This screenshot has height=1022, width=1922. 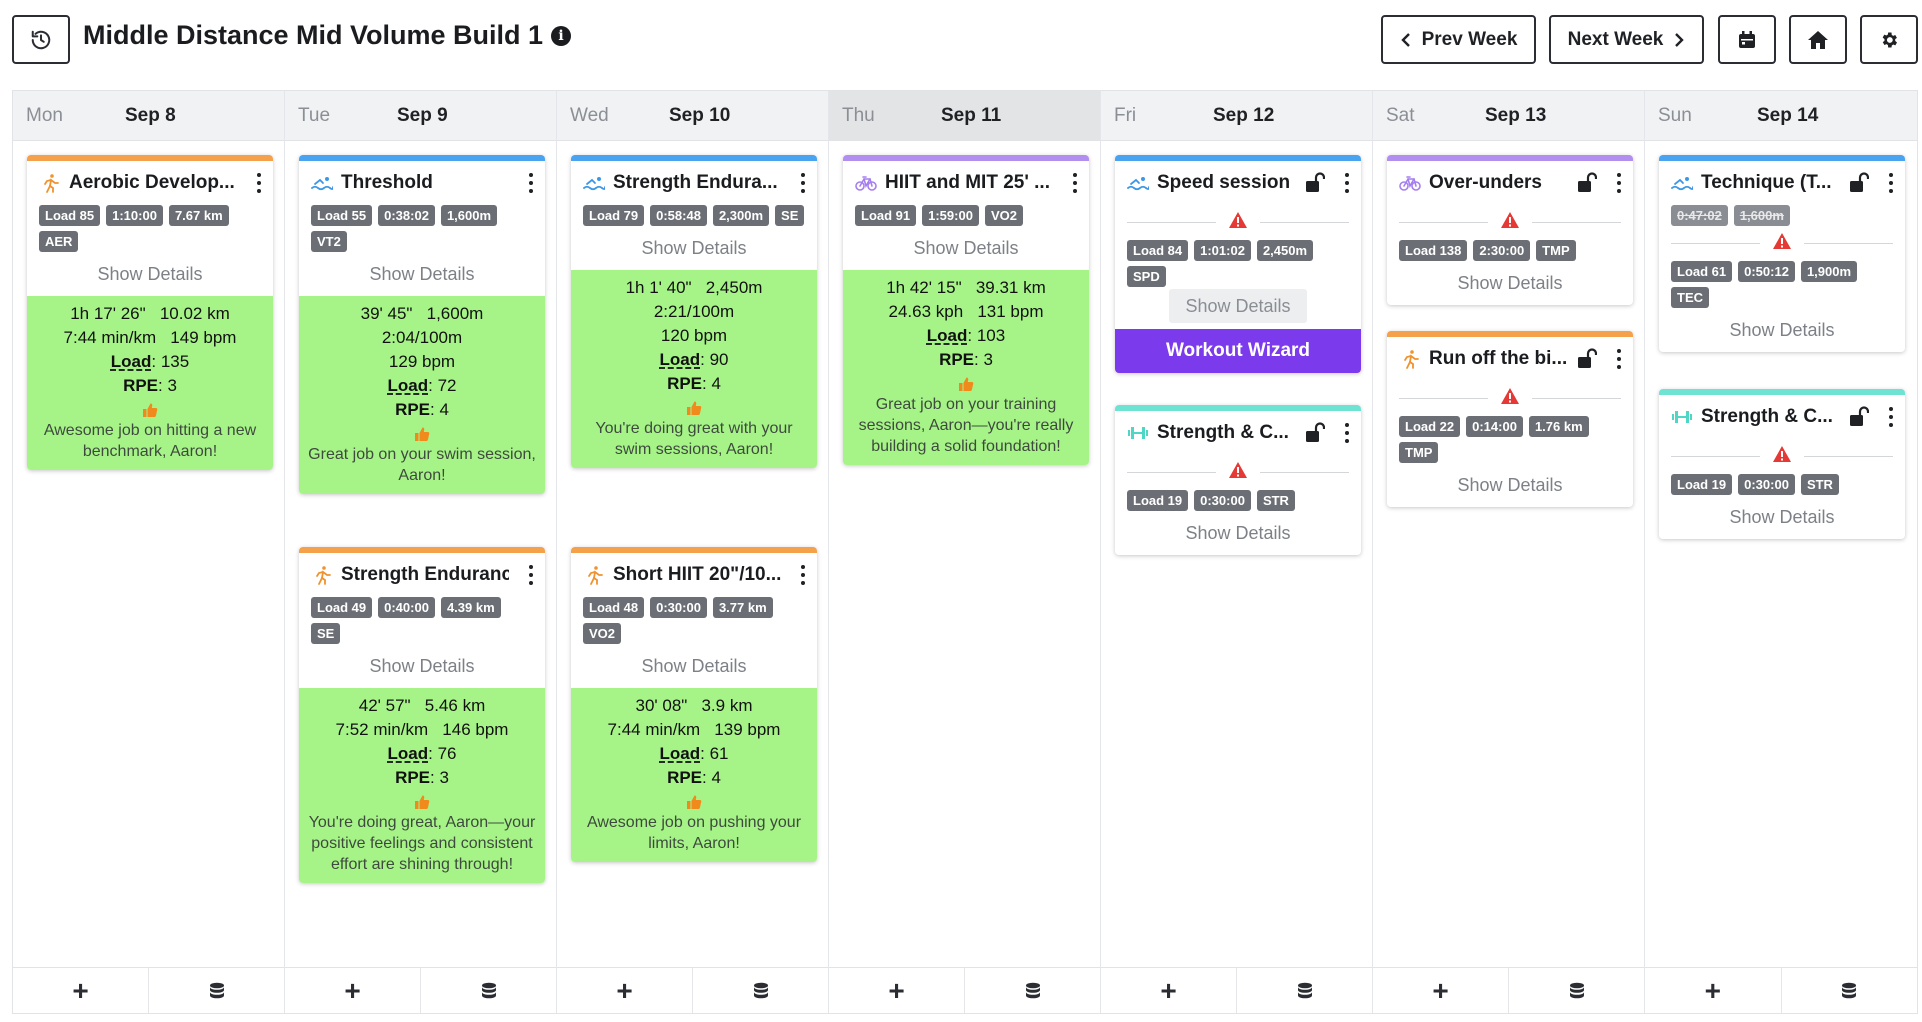 I want to click on workout-tags: Load 79 0:58:48 2,300m SE, so click(x=694, y=215).